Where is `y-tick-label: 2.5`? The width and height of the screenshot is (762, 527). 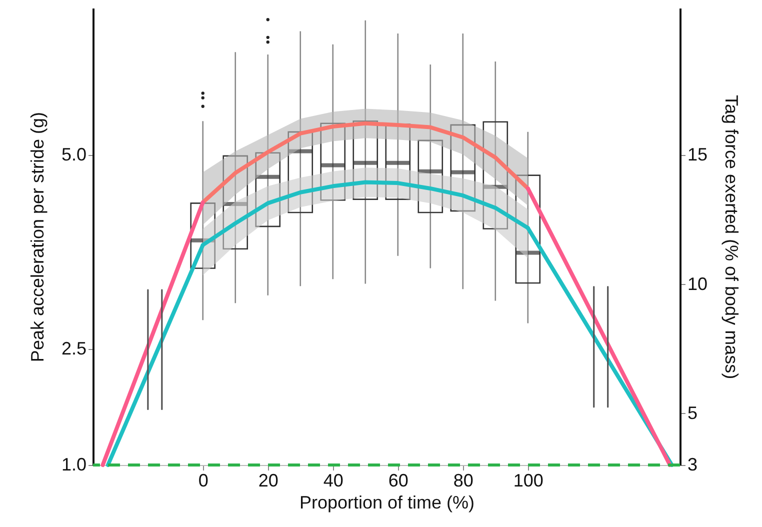
y-tick-label: 2.5 is located at coordinates (73, 348).